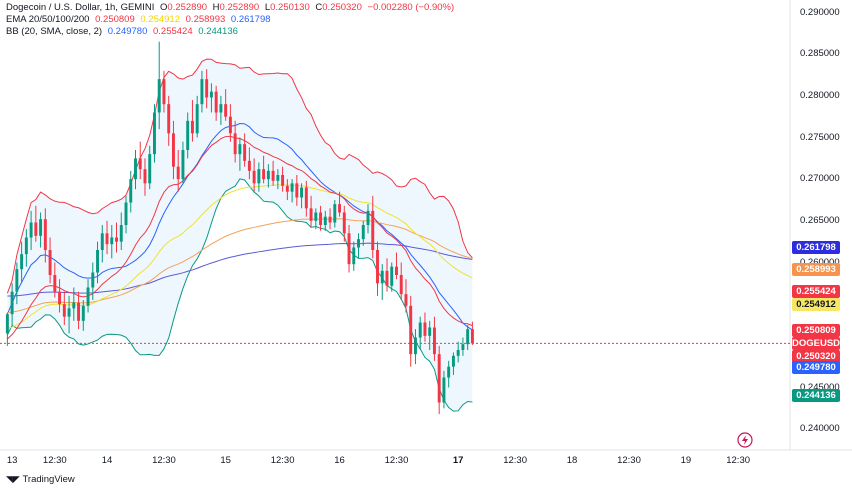 Image resolution: width=852 pixels, height=490 pixels. Describe the element at coordinates (745, 440) in the screenshot. I see `lightning-icon` at that location.